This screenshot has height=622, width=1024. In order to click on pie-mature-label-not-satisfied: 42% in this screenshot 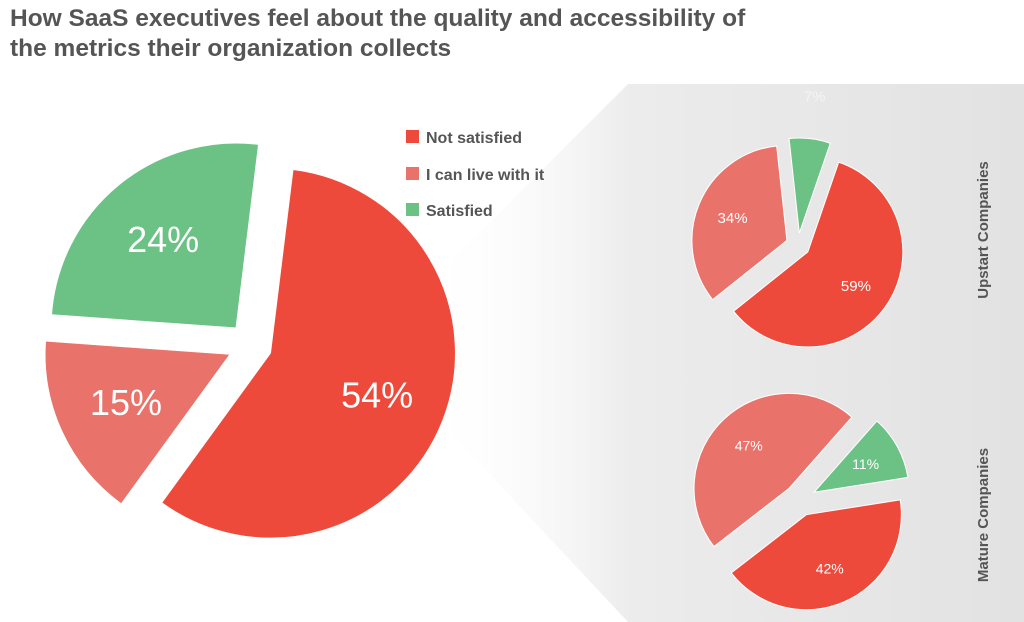, I will do `click(830, 569)`.